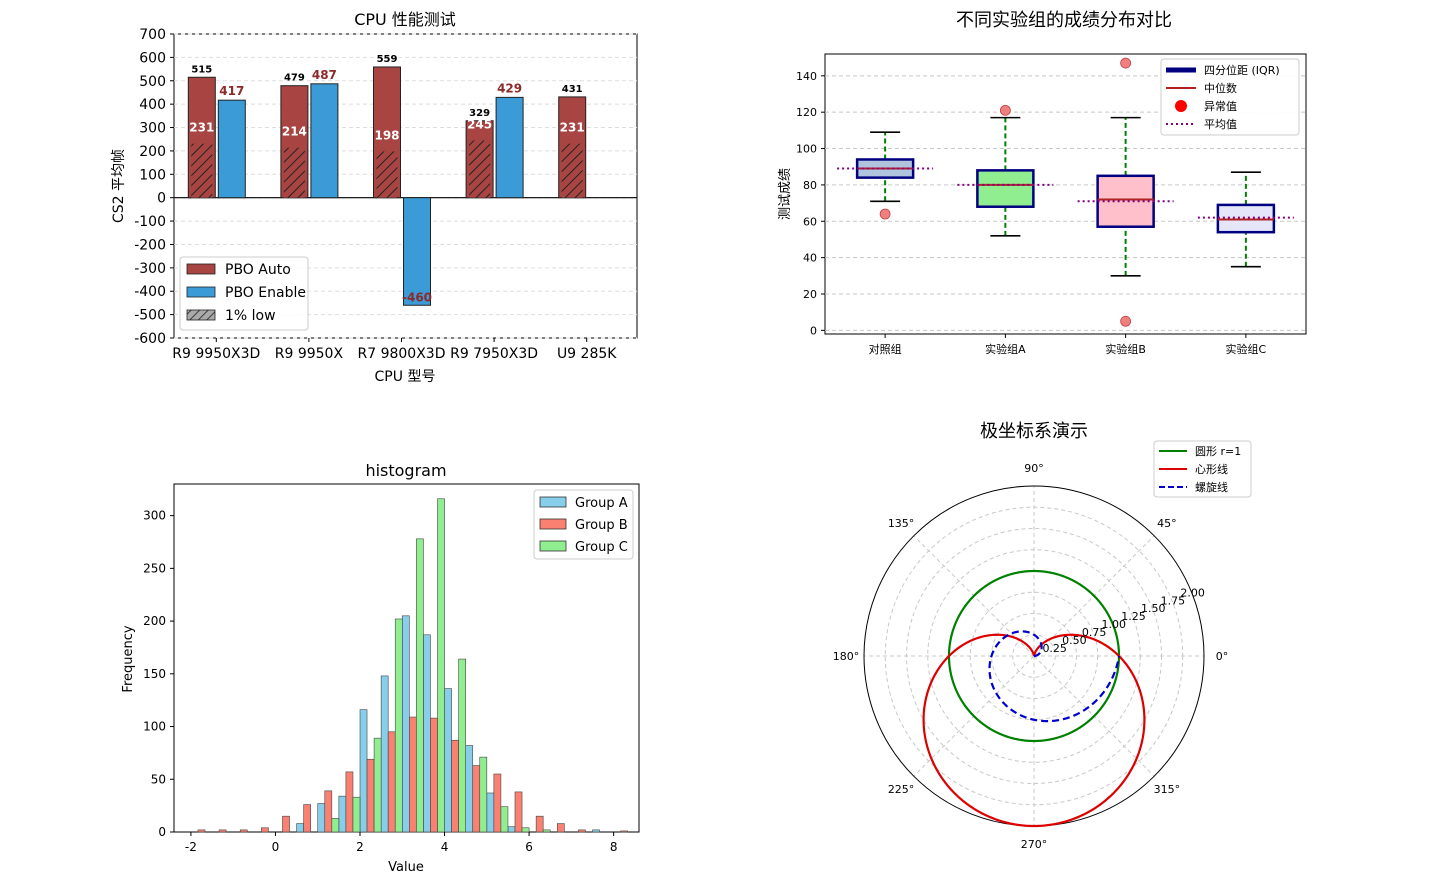  I want to click on legend-label-mean: 平均值, so click(1220, 124).